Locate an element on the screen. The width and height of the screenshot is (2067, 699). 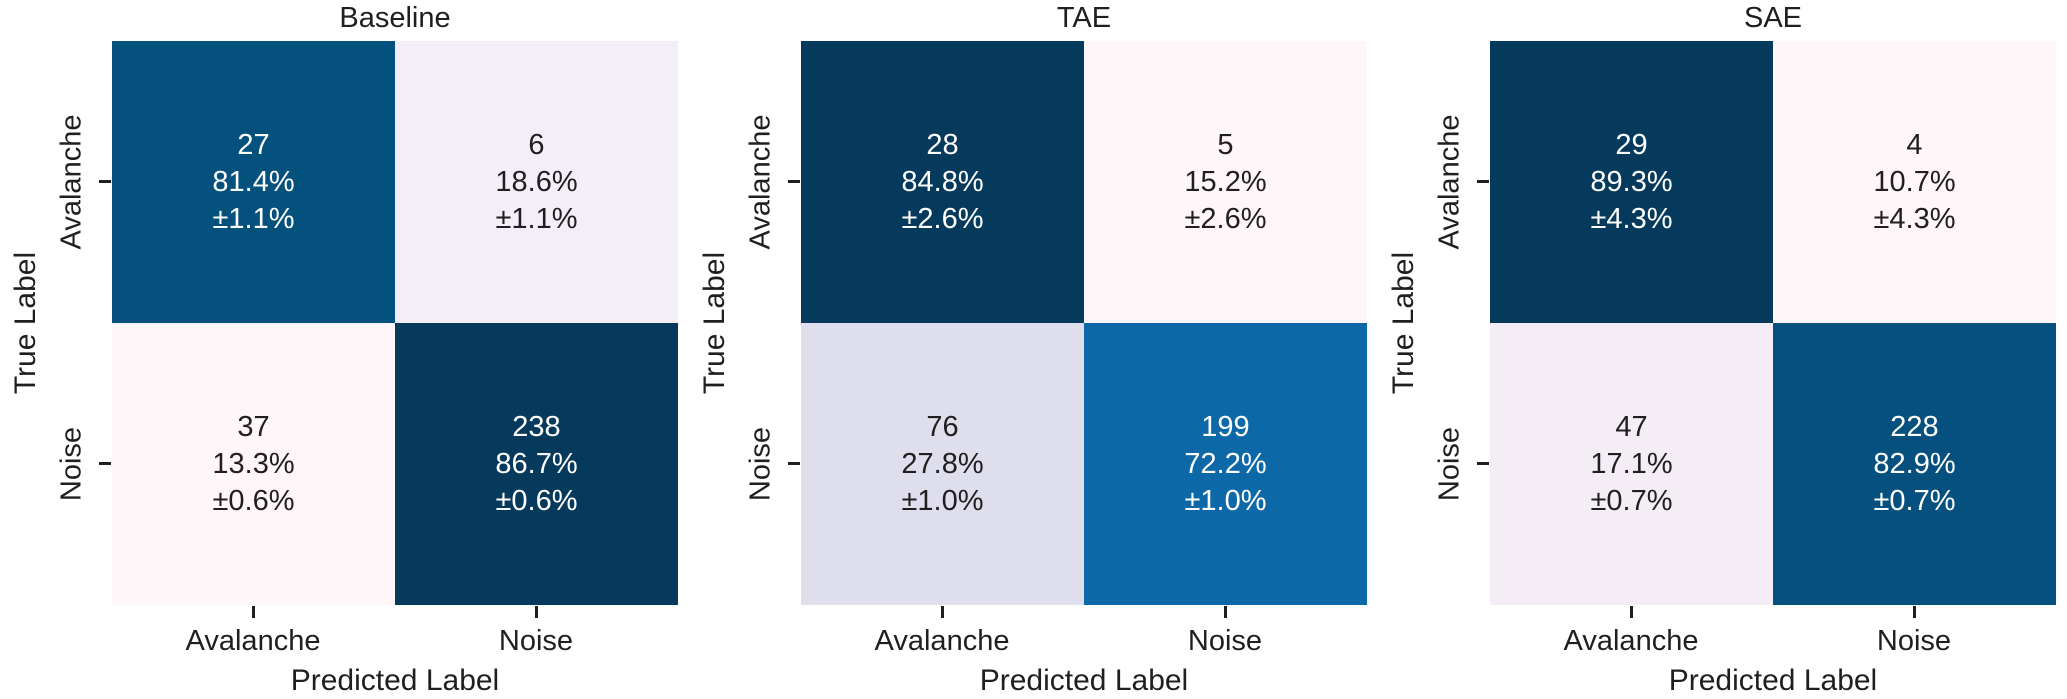
cell-true-avalanche-pred-avalanche: 29 89.3% ±4.3% is located at coordinates (1631, 182).